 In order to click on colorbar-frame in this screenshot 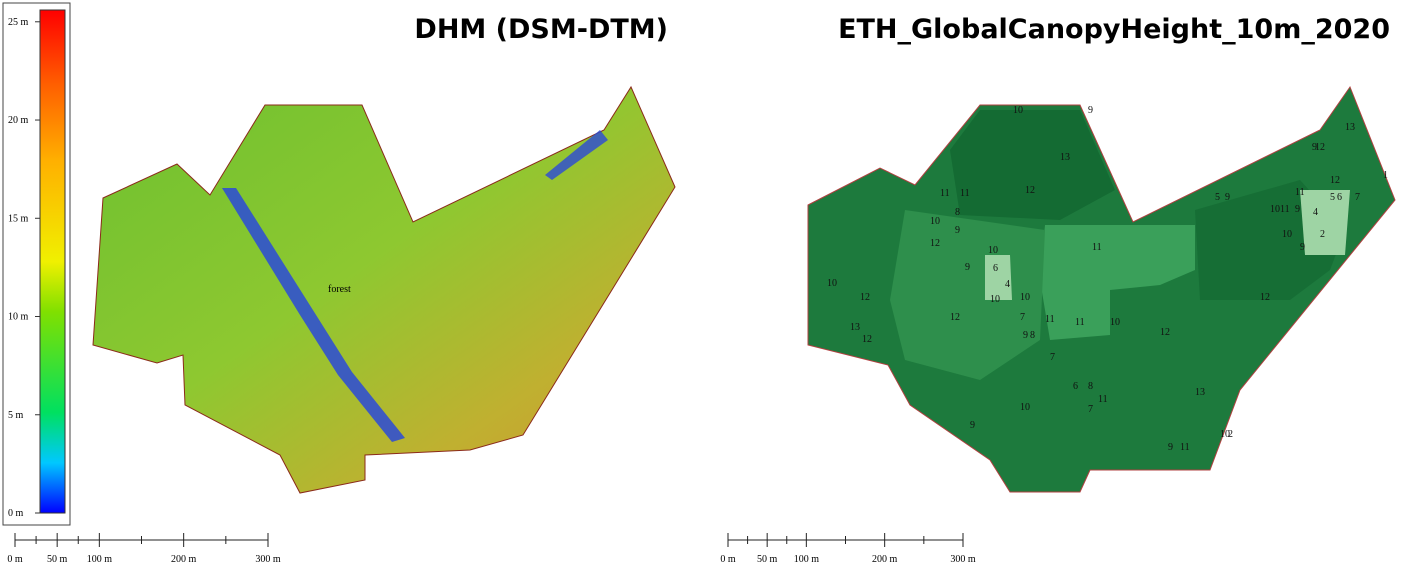, I will do `click(36, 264)`.